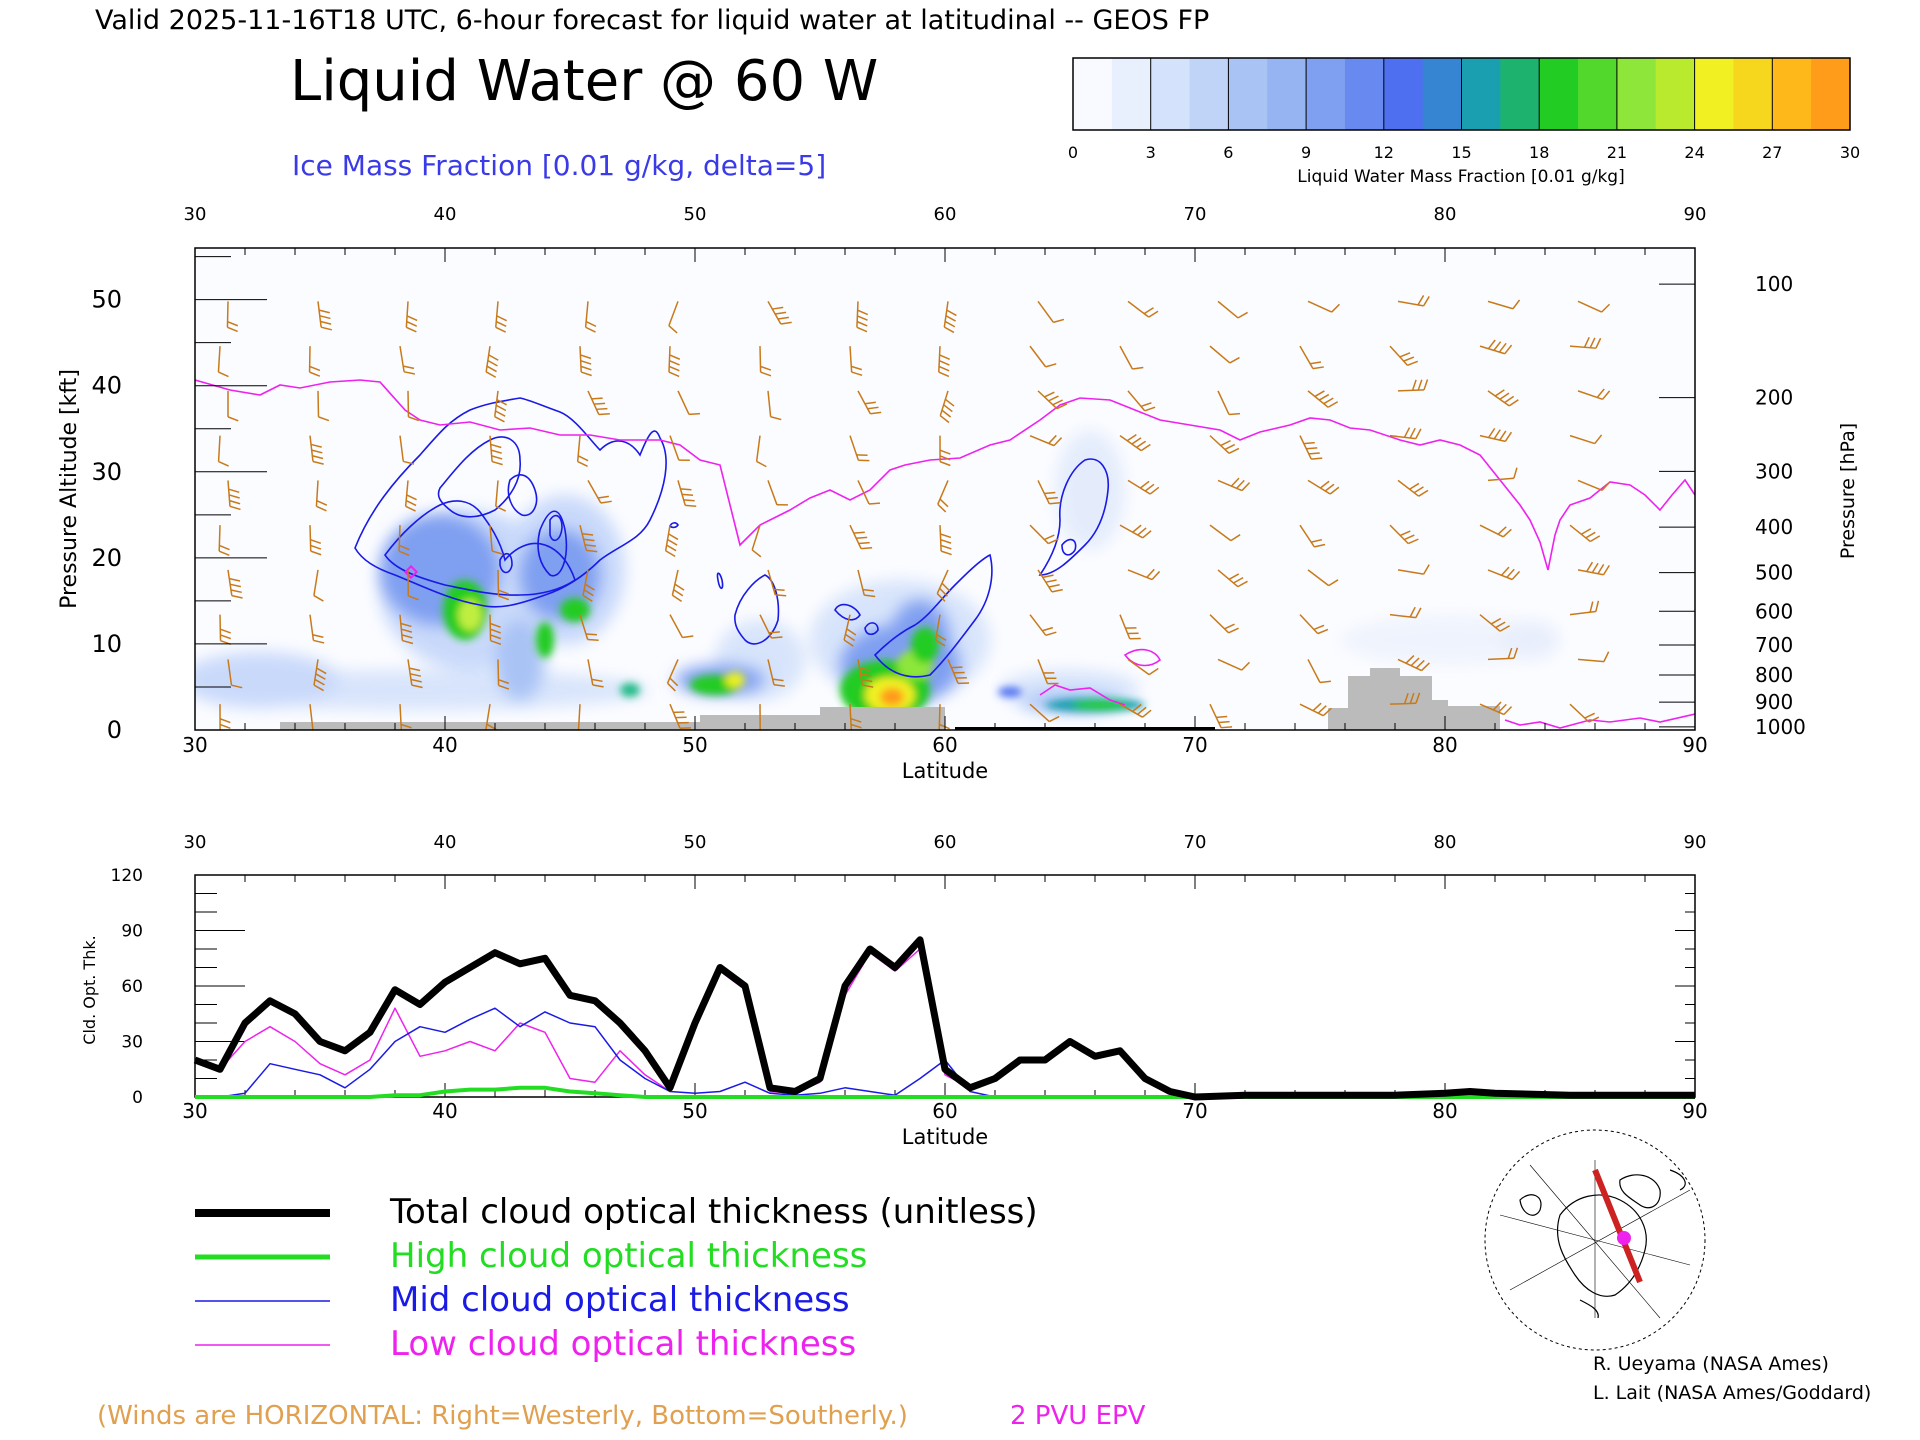 Image resolution: width=1920 pixels, height=1440 pixels. What do you see at coordinates (1520, 94) in the screenshot?
I see `colorbar-cell-blend` at bounding box center [1520, 94].